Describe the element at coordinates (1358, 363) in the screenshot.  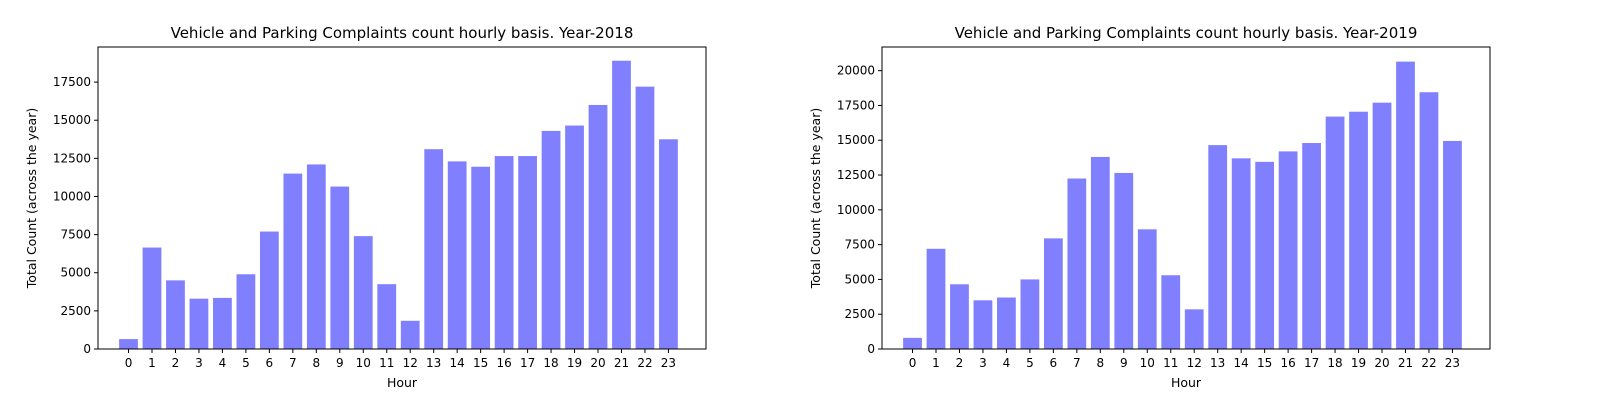
I see `x-tick-label: 19` at that location.